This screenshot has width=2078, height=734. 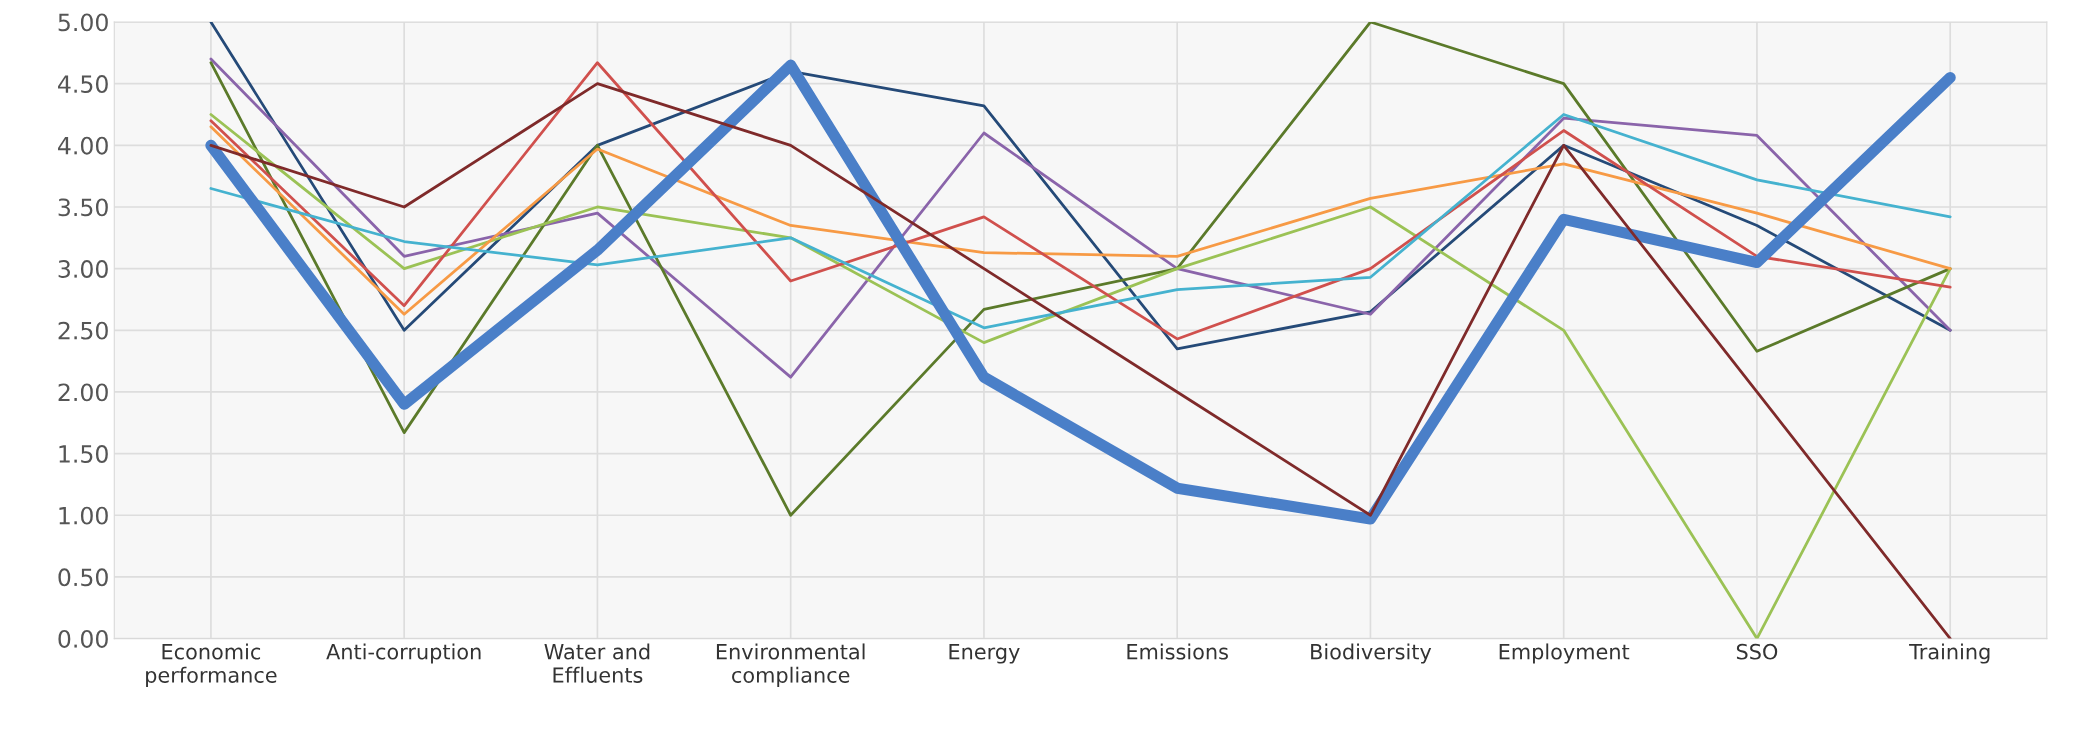 I want to click on y-tick-label: 0.00, so click(x=83, y=639).